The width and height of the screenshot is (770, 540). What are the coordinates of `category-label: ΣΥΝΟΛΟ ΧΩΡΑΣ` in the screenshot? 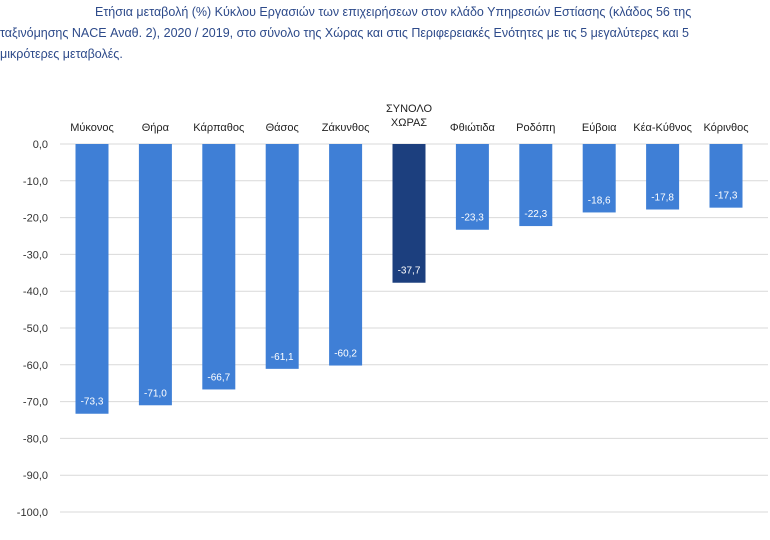 It's located at (409, 116).